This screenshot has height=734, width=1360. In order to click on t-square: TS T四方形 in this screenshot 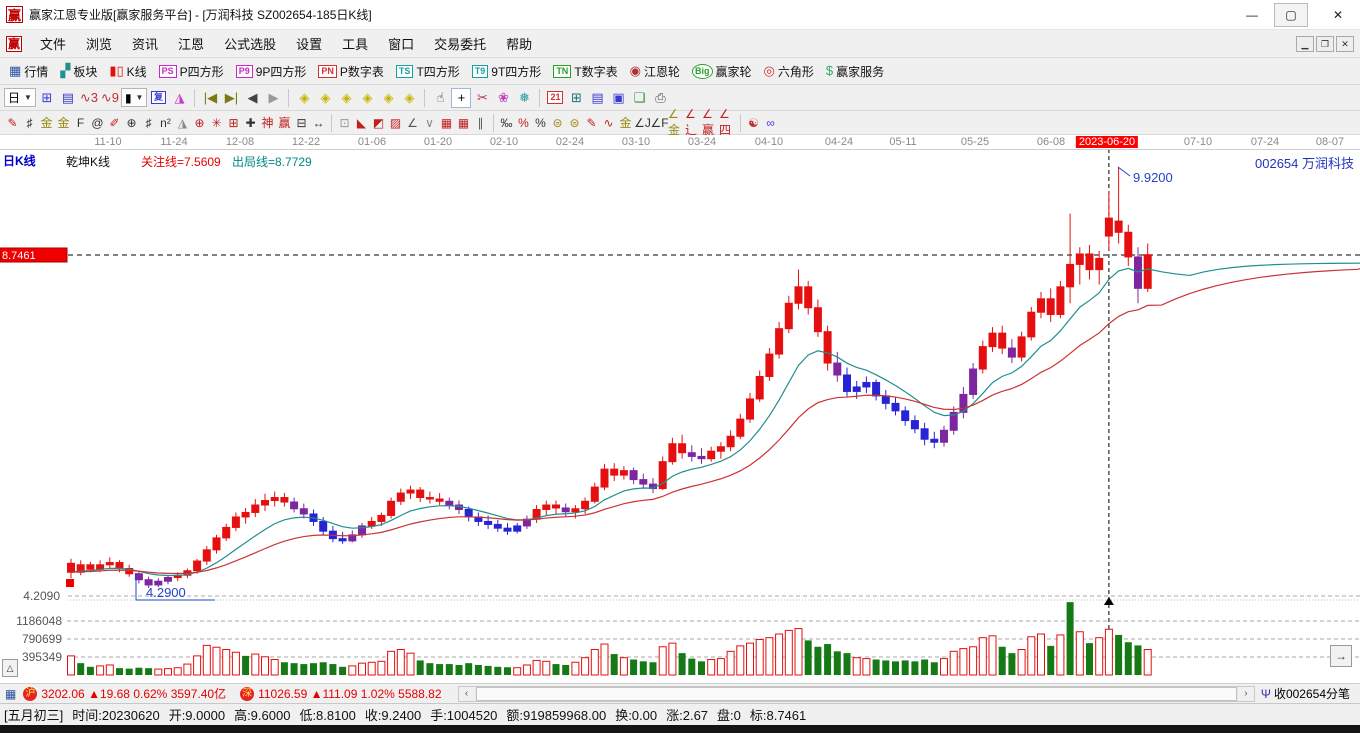, I will do `click(428, 71)`.